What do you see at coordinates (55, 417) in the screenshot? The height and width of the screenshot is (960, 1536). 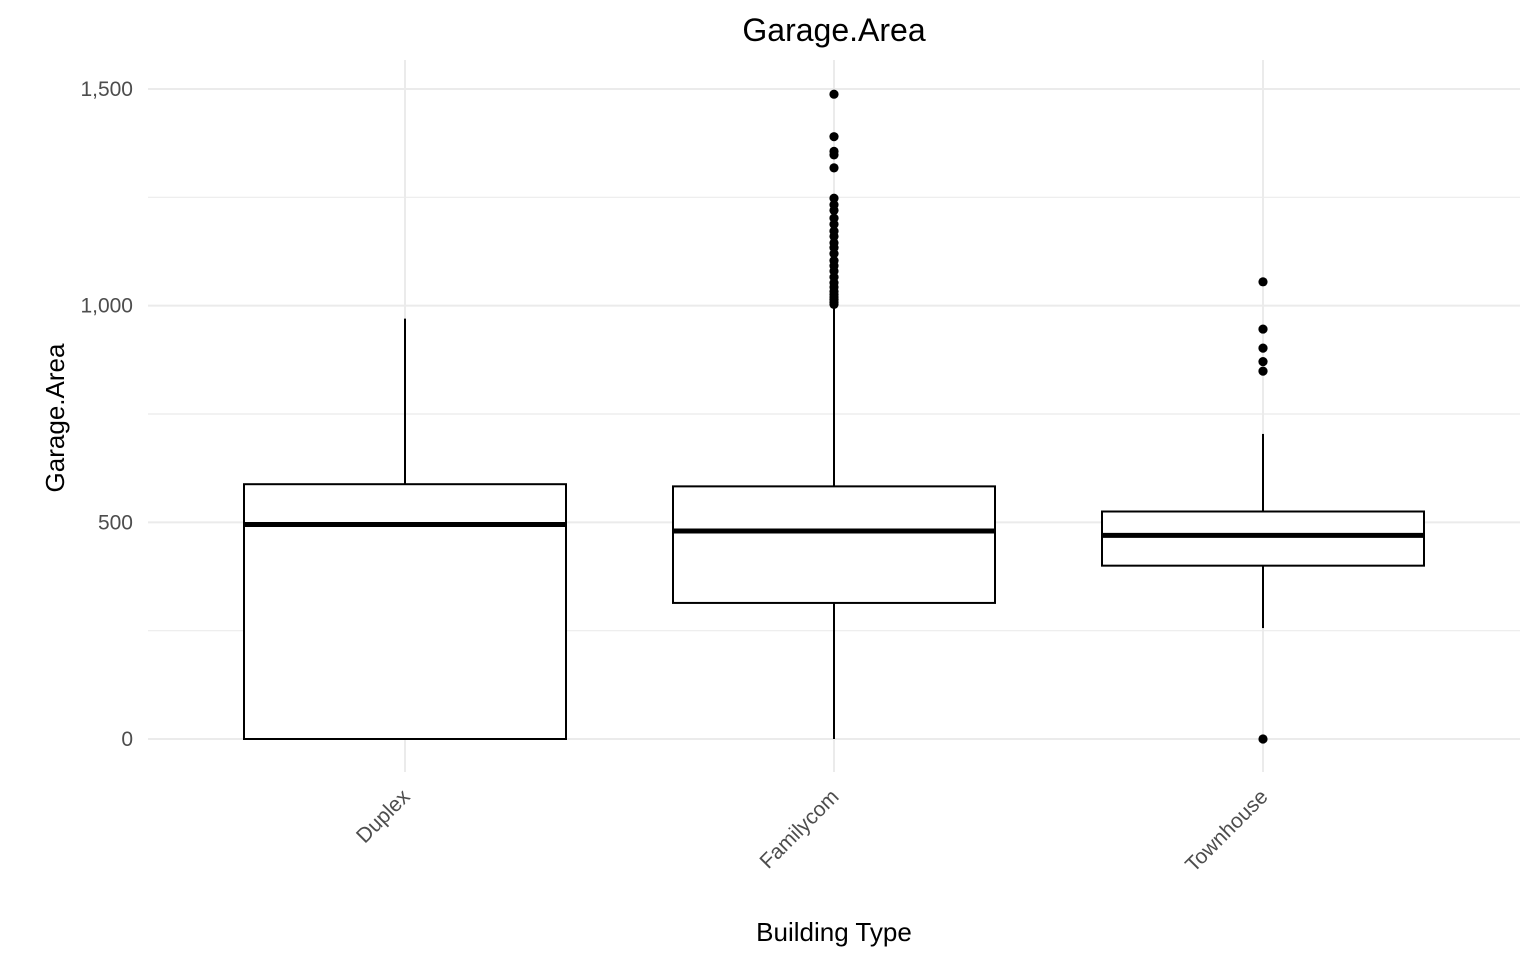 I see `y-axis-title: Garage.Area` at bounding box center [55, 417].